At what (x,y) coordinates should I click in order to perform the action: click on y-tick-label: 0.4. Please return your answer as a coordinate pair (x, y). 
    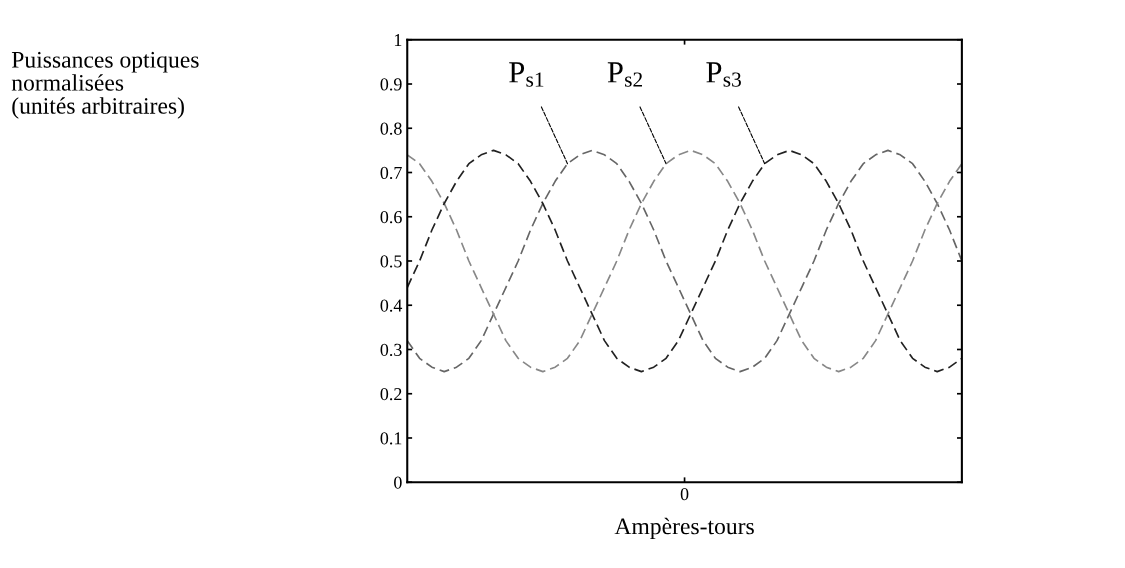
    Looking at the image, I should click on (391, 305).